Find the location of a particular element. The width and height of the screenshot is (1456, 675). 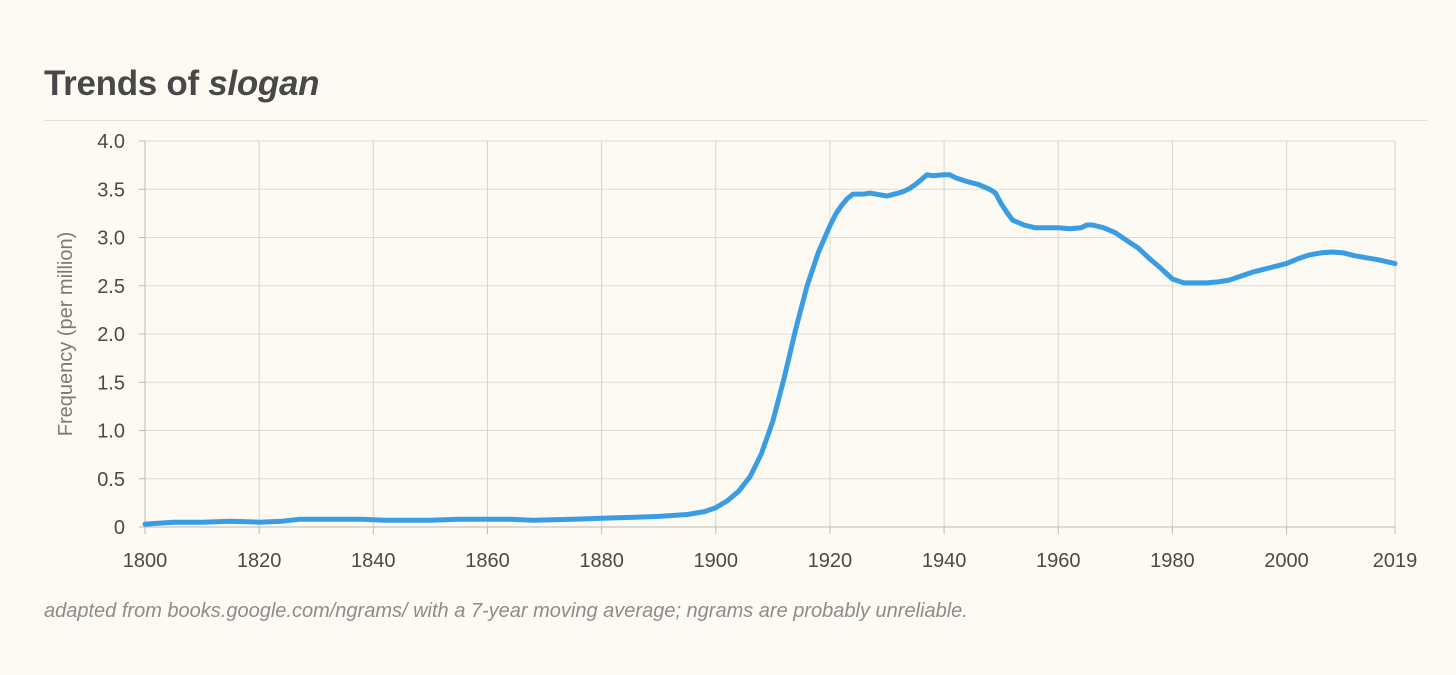

y-tick-label: 3.5 is located at coordinates (111, 190).